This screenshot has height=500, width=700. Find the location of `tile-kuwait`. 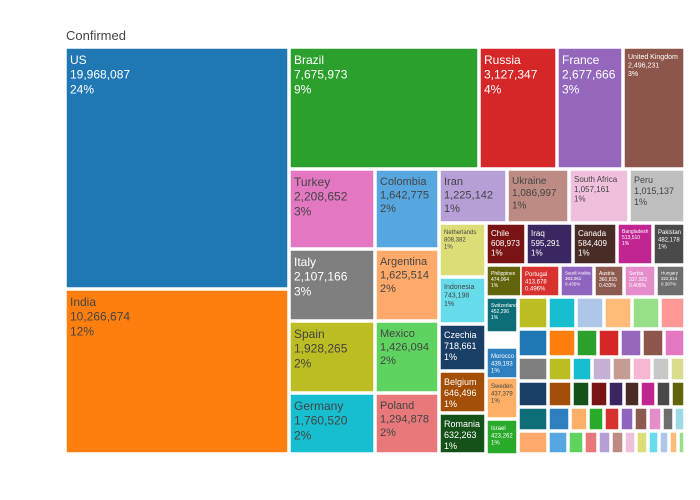

tile-kuwait is located at coordinates (674, 343).